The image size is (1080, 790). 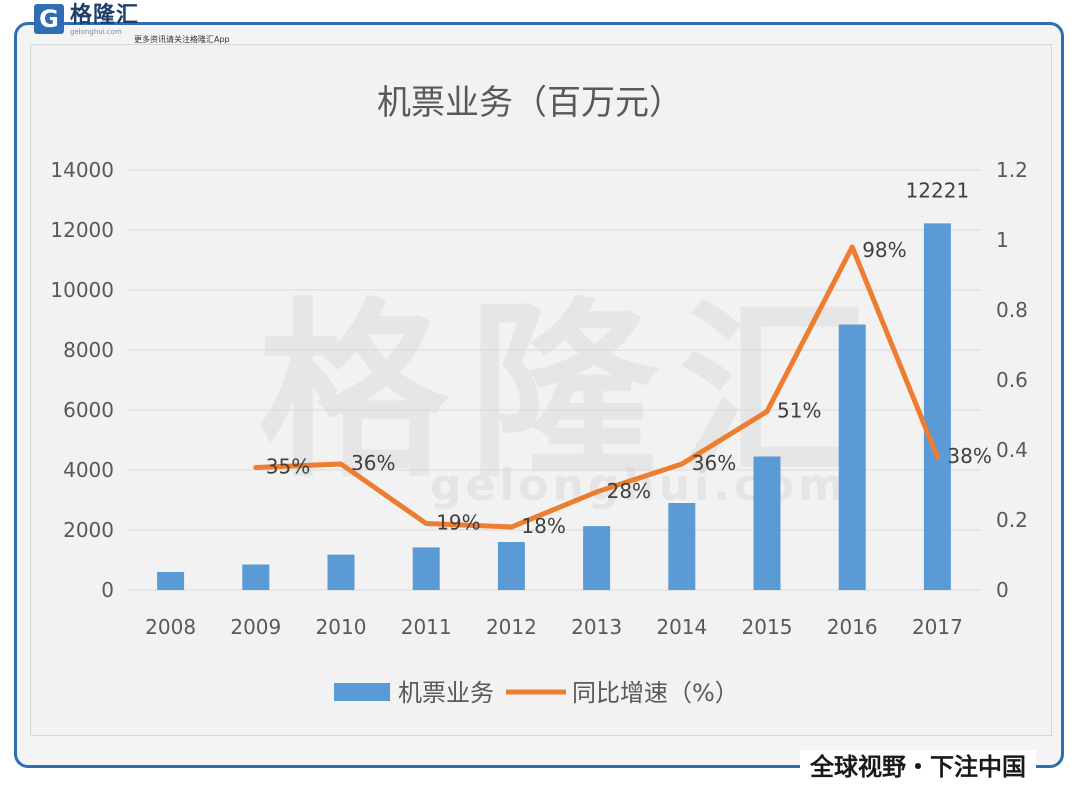 I want to click on y-right-tick-label: 0.6, so click(x=1012, y=380).